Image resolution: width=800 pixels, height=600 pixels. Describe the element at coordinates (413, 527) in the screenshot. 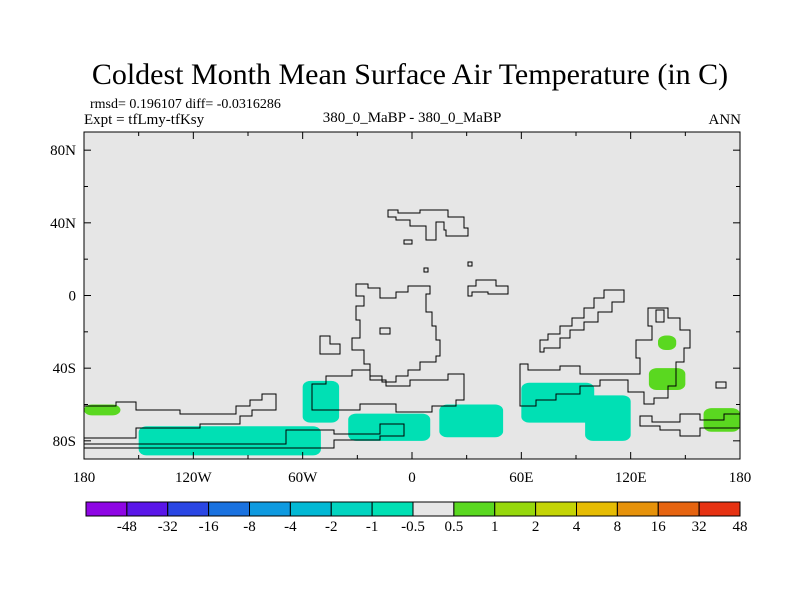

I see `legend-level-label: -0.5` at that location.